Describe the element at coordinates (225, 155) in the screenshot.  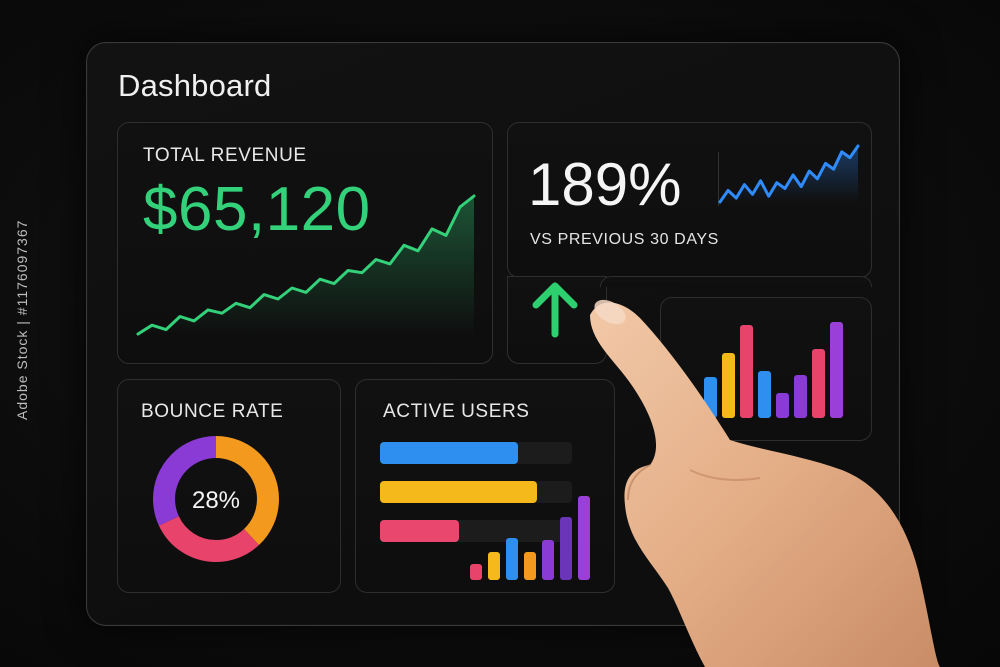
I see `total-revenue-label: TOTAL REVENUE` at that location.